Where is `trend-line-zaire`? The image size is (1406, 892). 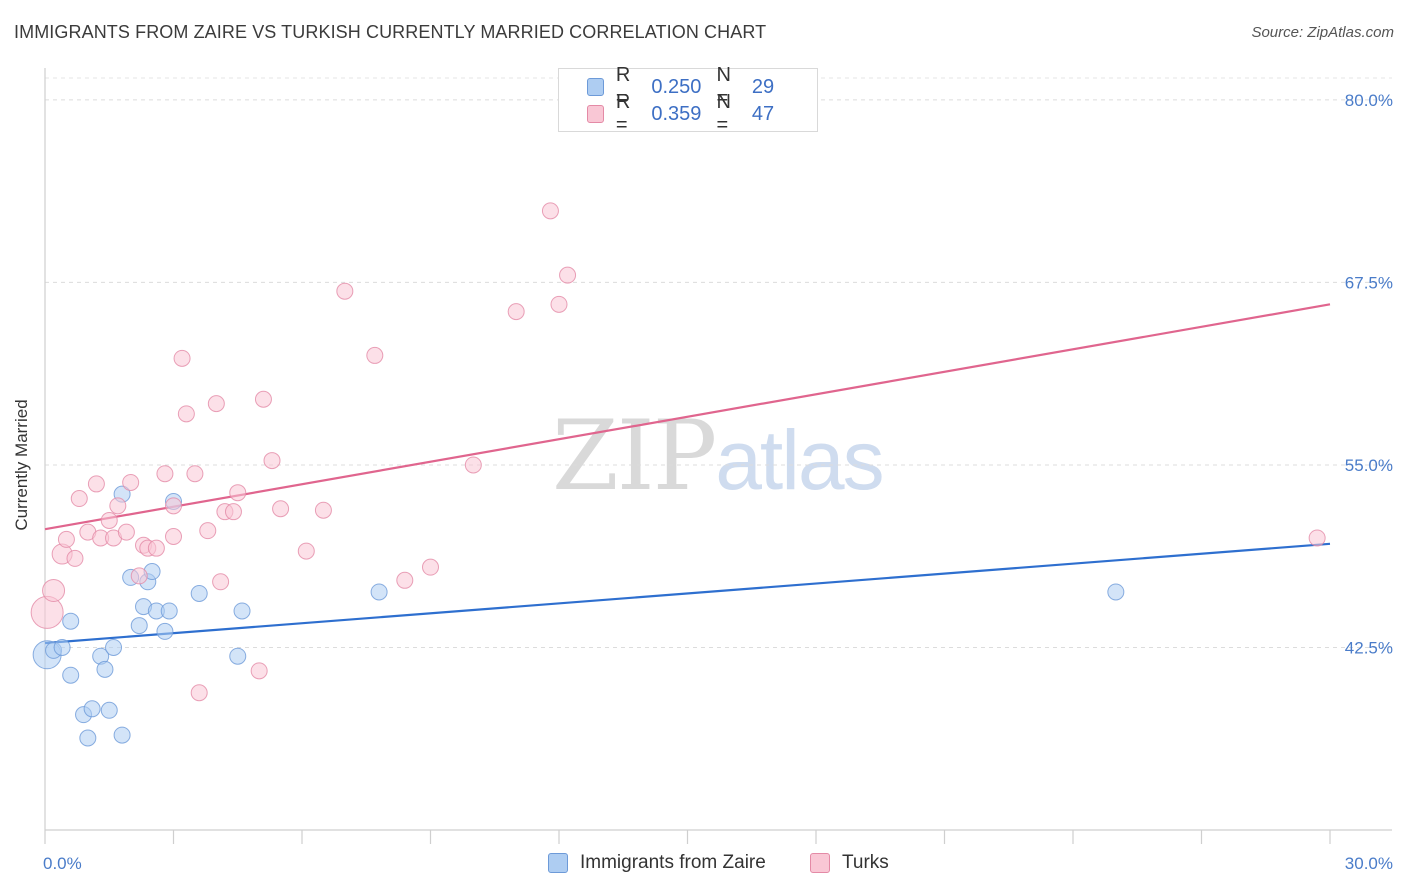 trend-line-zaire is located at coordinates (687, 593).